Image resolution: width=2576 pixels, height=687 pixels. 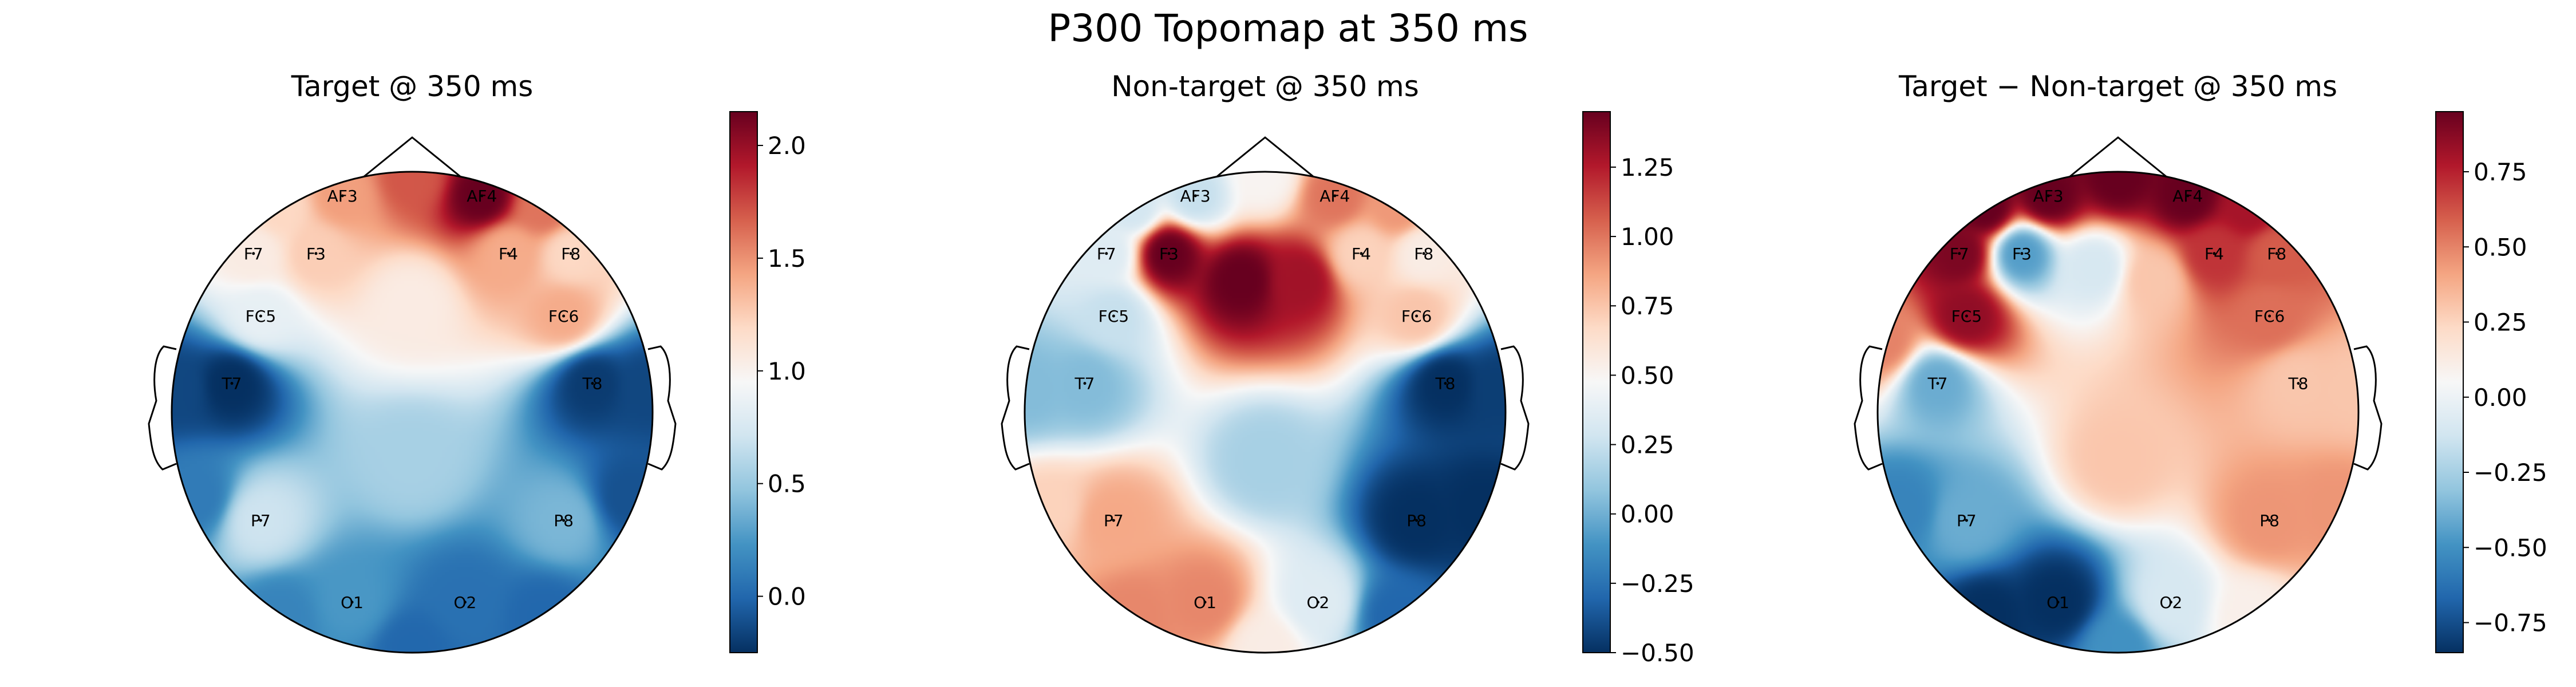 I want to click on colorbar-tick-label: 1.0, so click(x=787, y=371).